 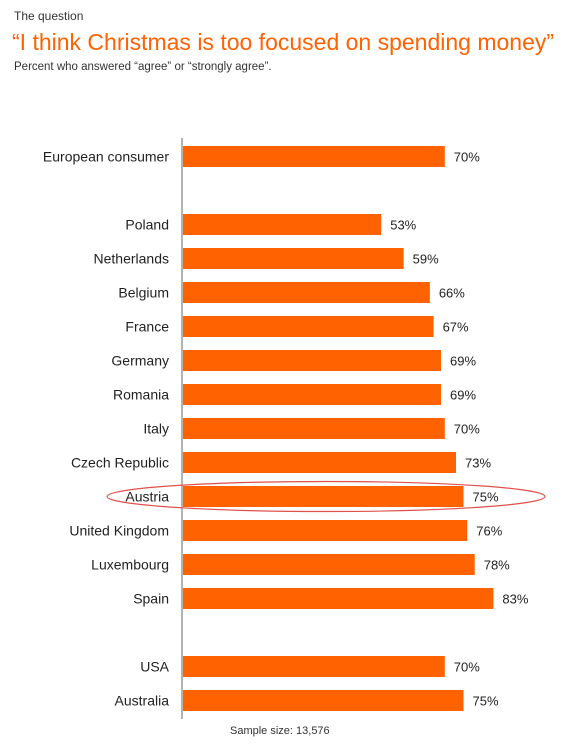 I want to click on value-label-italy: 70%, so click(x=467, y=429).